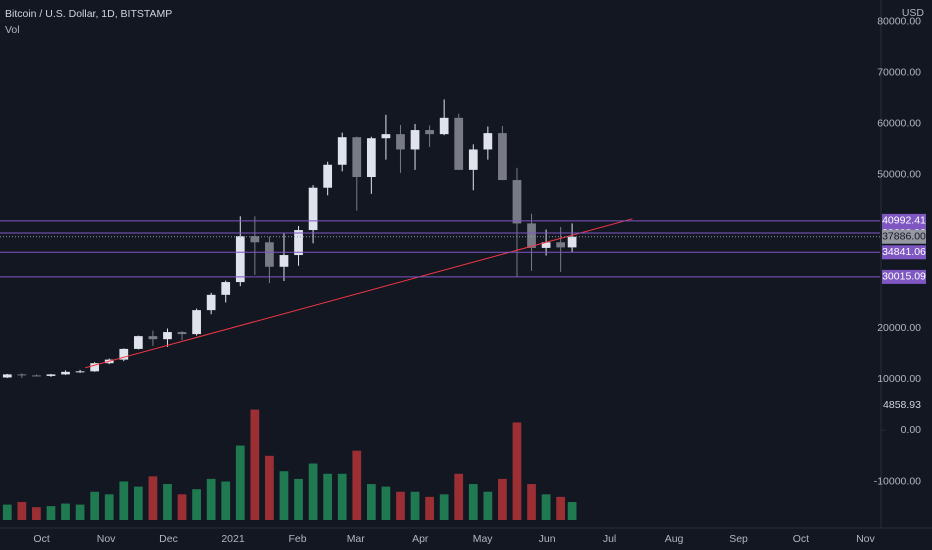 The width and height of the screenshot is (932, 550). I want to click on volume-title: Vol, so click(12, 30).